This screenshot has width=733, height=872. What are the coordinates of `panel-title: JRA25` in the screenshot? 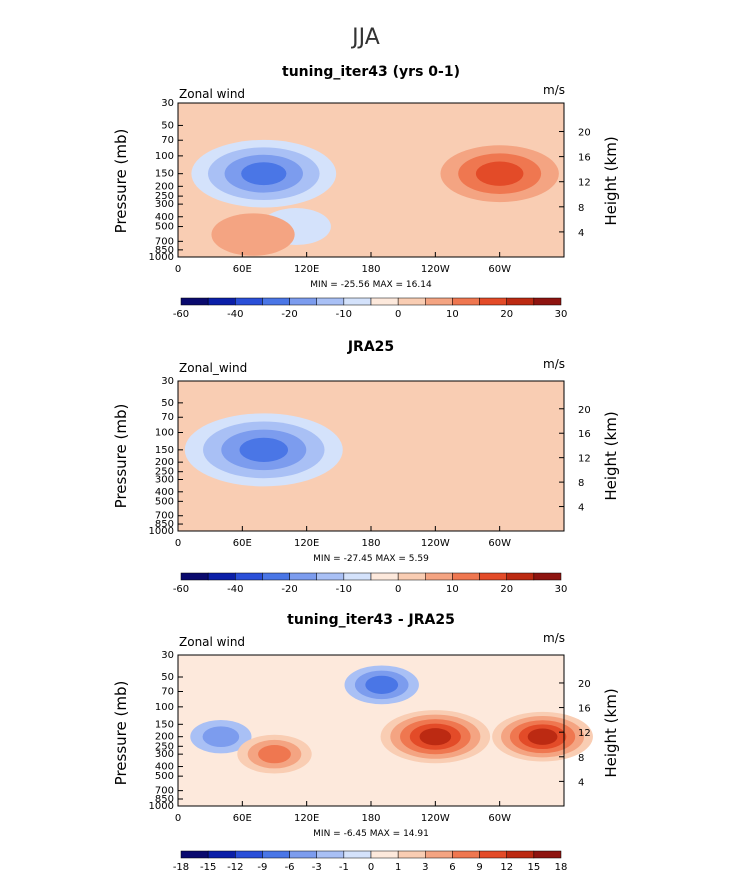 It's located at (370, 347).